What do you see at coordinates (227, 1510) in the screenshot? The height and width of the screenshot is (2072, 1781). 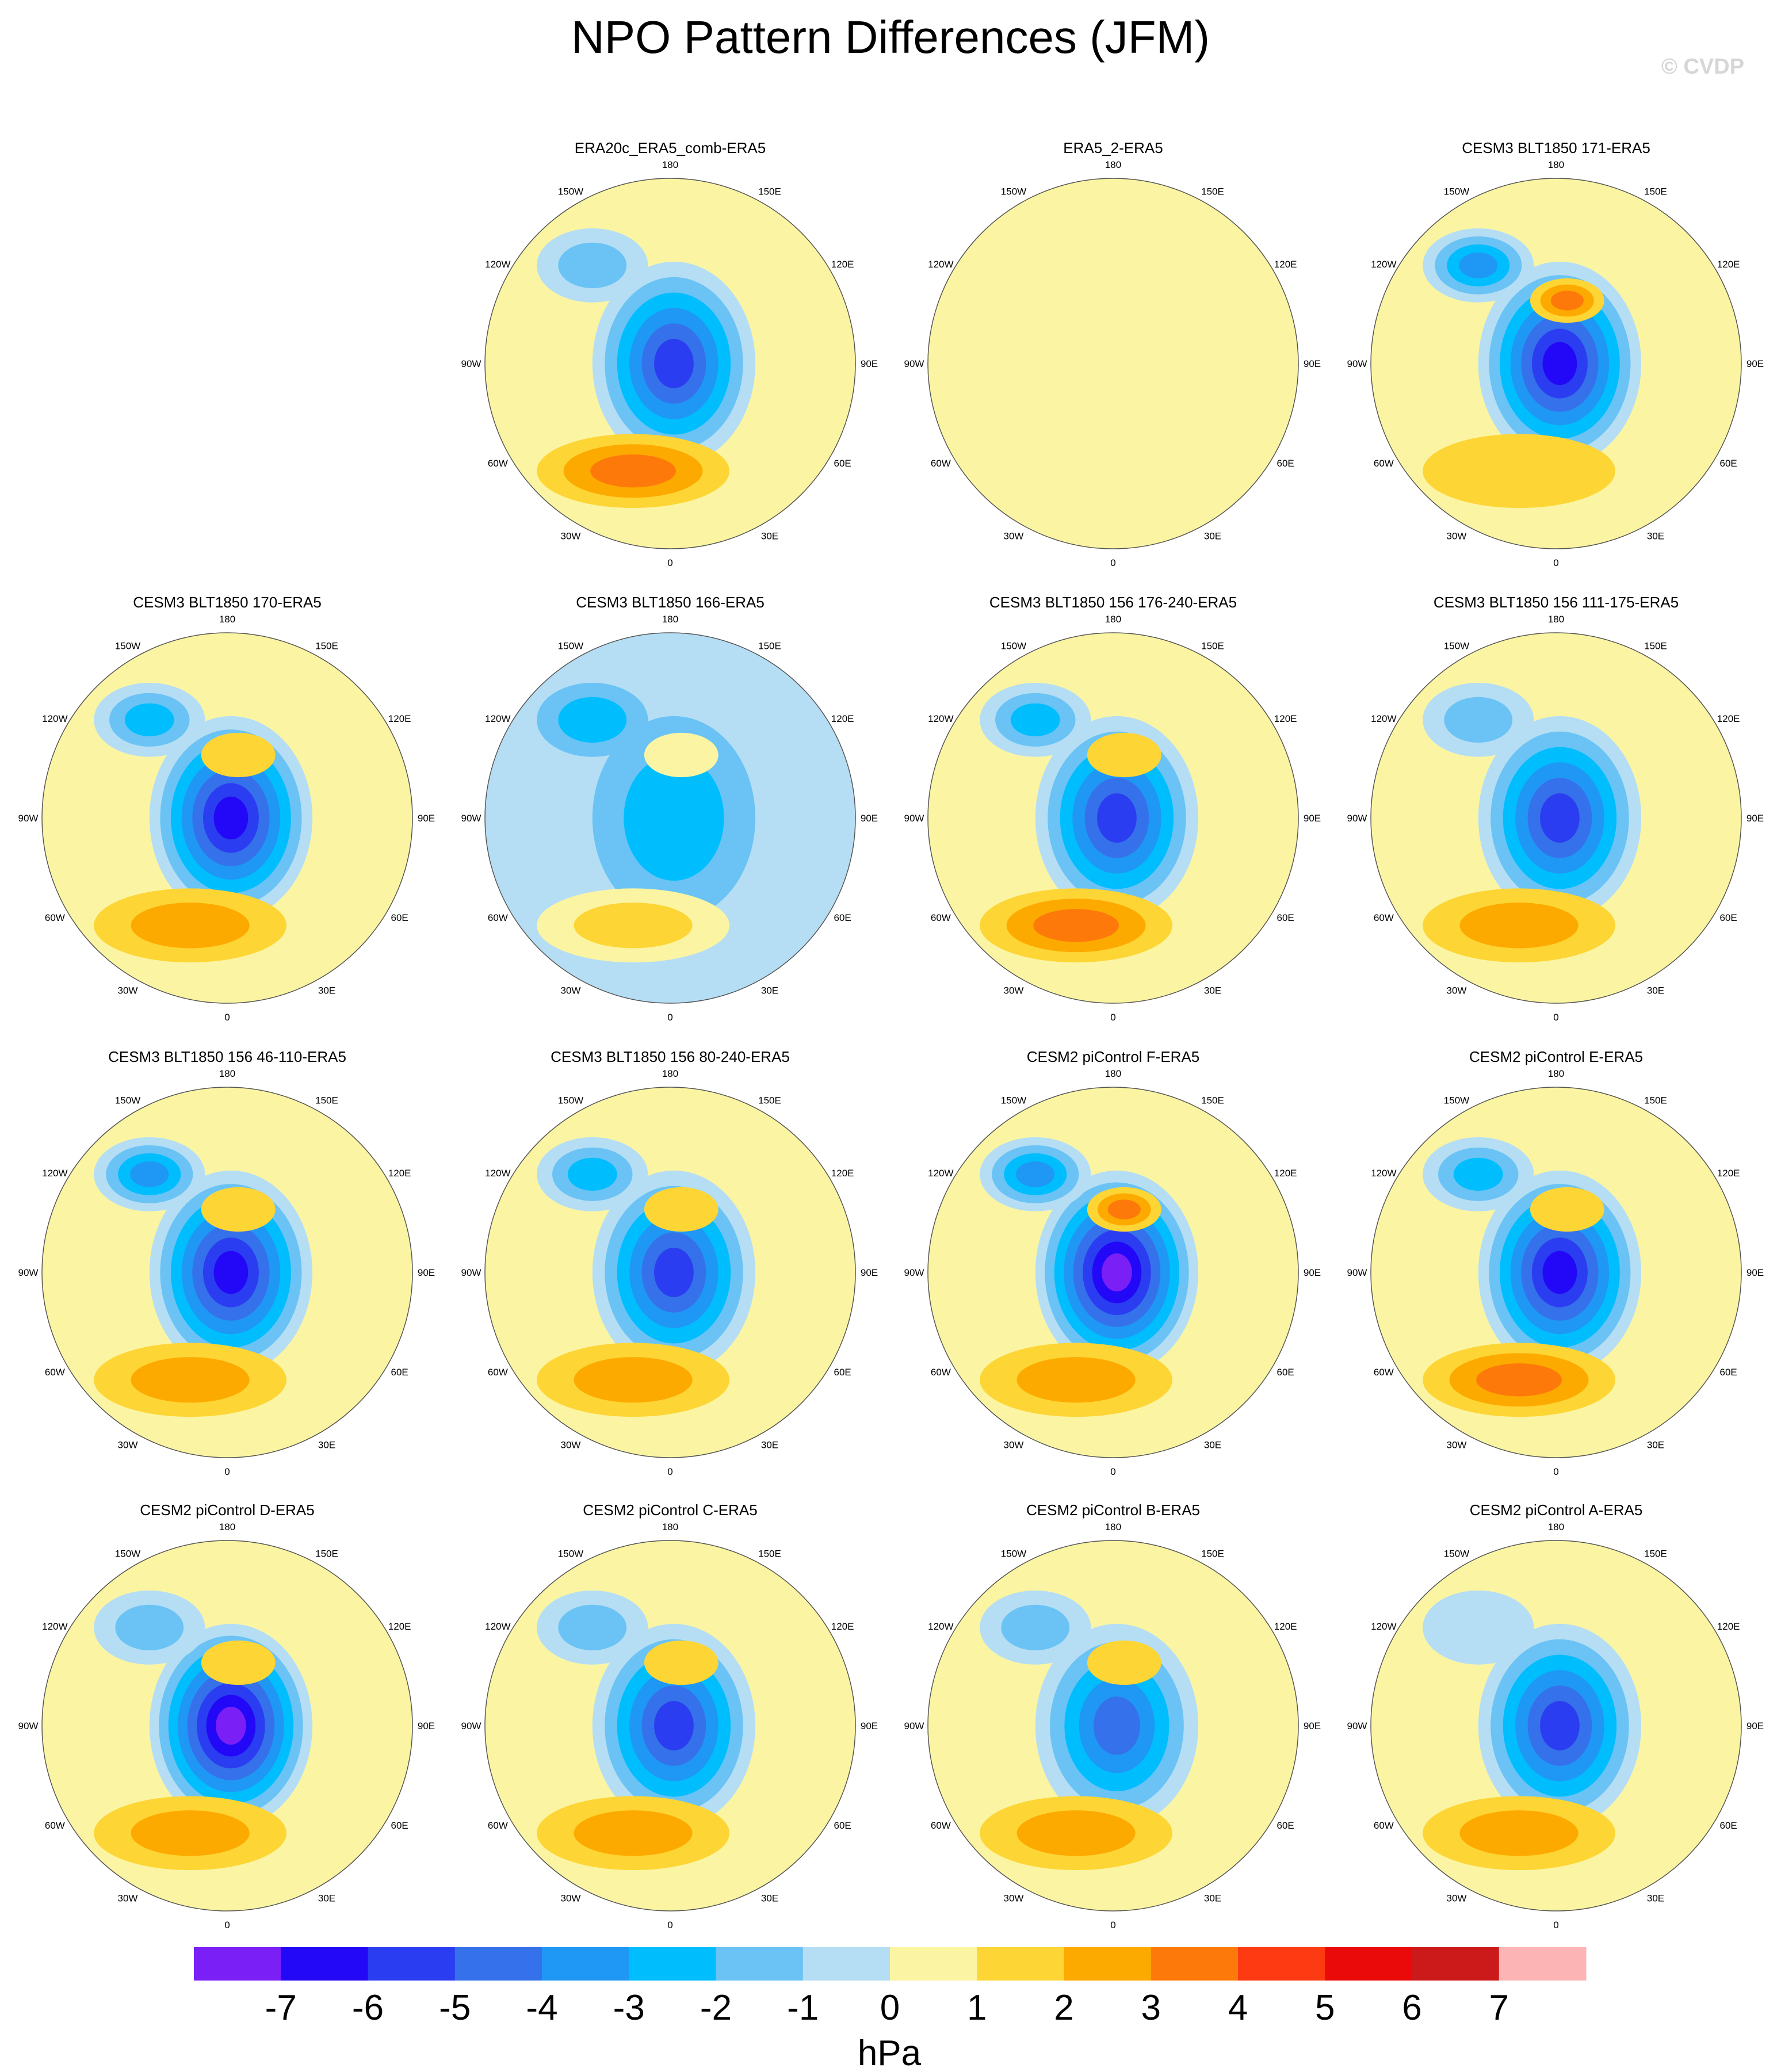 I see `panel-title: CESM2 piControl D-ERA5` at bounding box center [227, 1510].